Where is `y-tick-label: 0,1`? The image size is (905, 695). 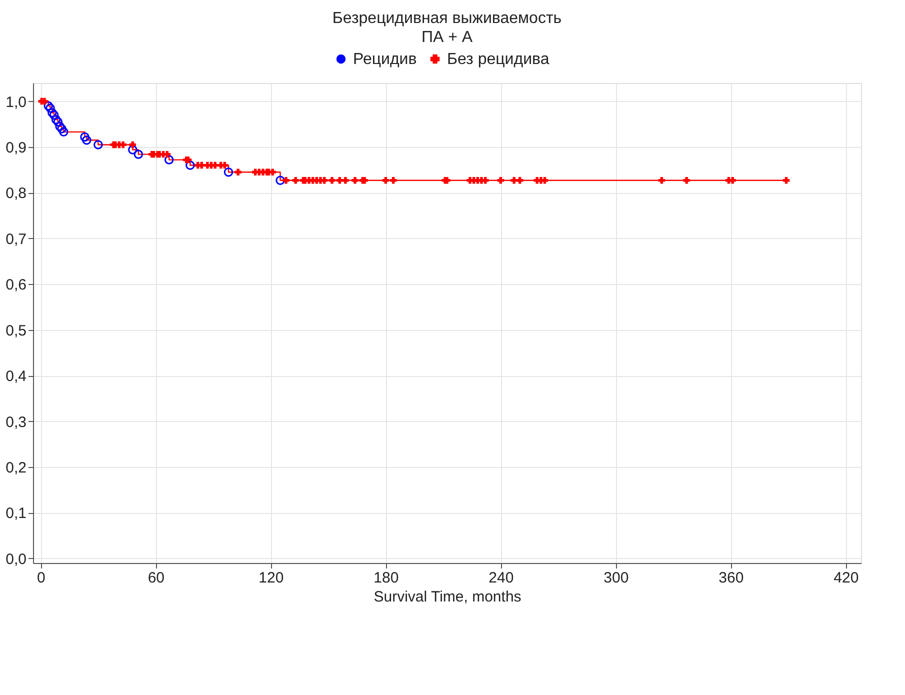 y-tick-label: 0,1 is located at coordinates (16, 513).